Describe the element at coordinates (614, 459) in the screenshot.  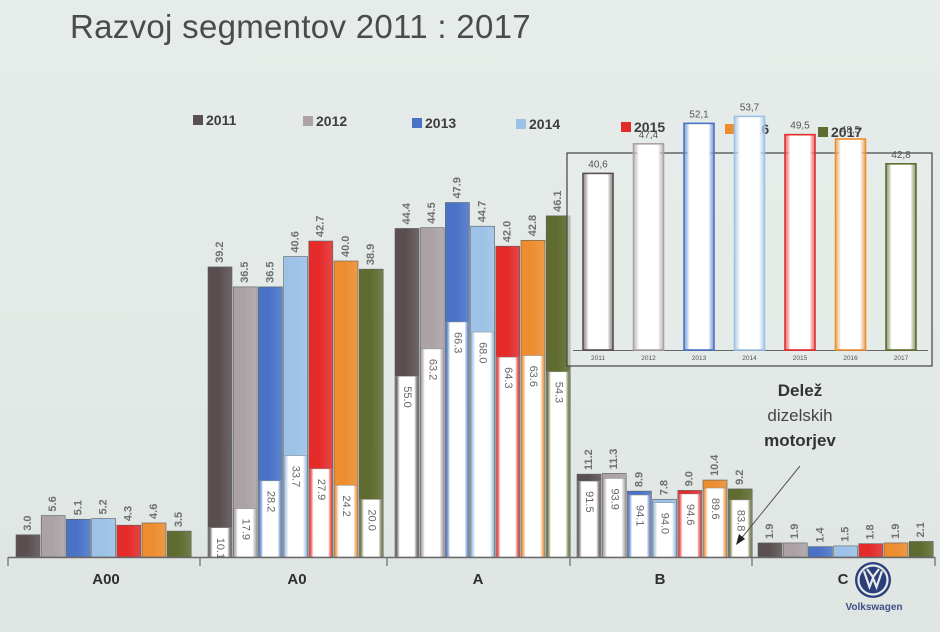
I see `value-label-B-2012: 11.3` at that location.